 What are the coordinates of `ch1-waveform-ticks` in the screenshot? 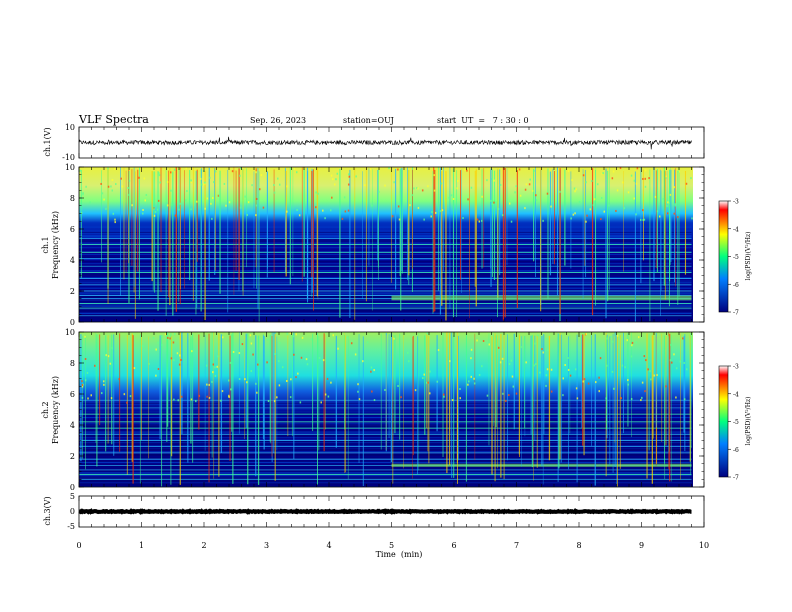 It's located at (391, 142).